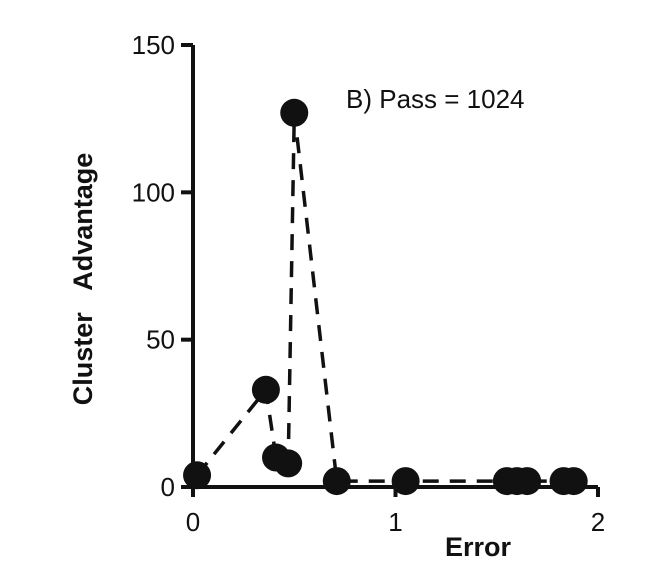 The width and height of the screenshot is (666, 587). What do you see at coordinates (478, 547) in the screenshot?
I see `x-axis-label: Error` at bounding box center [478, 547].